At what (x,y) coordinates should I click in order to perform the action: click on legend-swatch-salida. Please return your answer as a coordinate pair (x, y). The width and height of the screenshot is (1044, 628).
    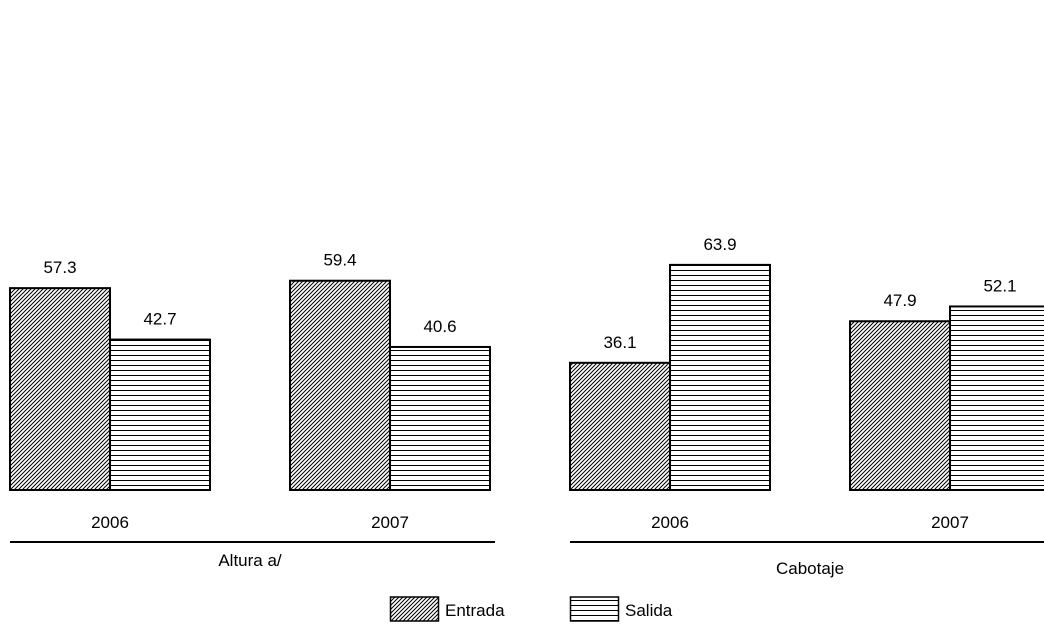
    Looking at the image, I should click on (594, 609).